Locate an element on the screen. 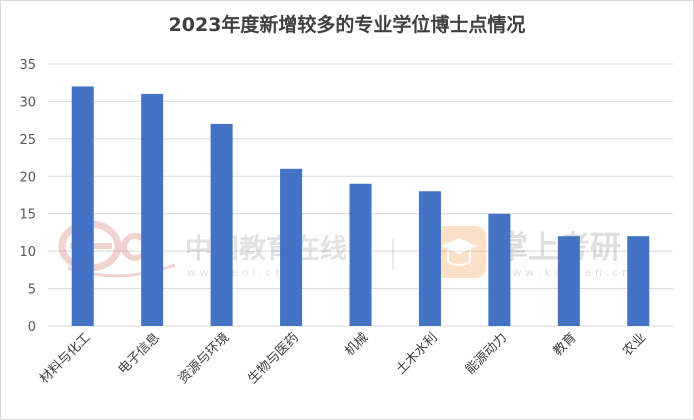 This screenshot has width=694, height=420. y-tick-label: 20 is located at coordinates (27, 177).